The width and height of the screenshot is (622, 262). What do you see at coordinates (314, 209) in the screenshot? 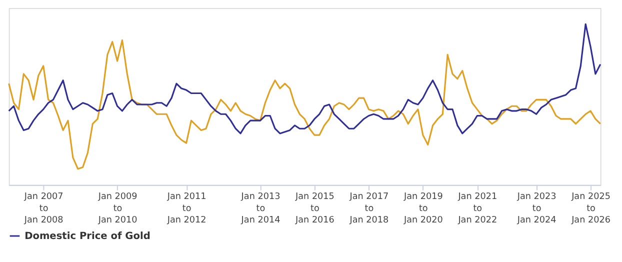
I see `x-tick-label: Jan 2015 to Jan 2016` at bounding box center [314, 209].